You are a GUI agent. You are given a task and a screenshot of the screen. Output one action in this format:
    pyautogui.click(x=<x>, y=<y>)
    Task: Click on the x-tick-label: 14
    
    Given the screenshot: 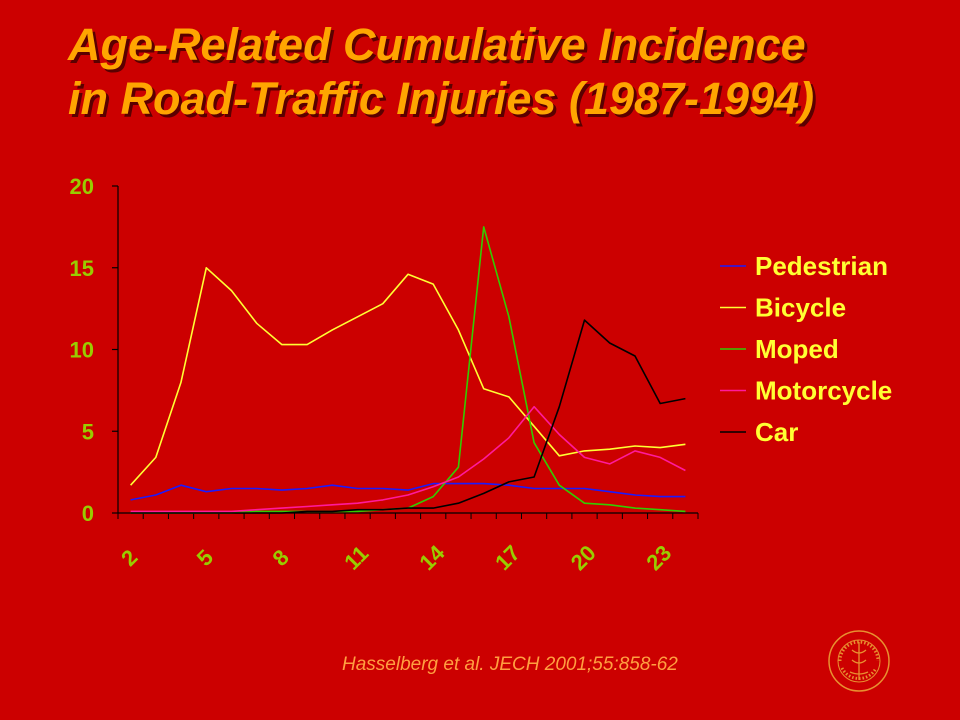 What is the action you would take?
    pyautogui.click(x=432, y=558)
    